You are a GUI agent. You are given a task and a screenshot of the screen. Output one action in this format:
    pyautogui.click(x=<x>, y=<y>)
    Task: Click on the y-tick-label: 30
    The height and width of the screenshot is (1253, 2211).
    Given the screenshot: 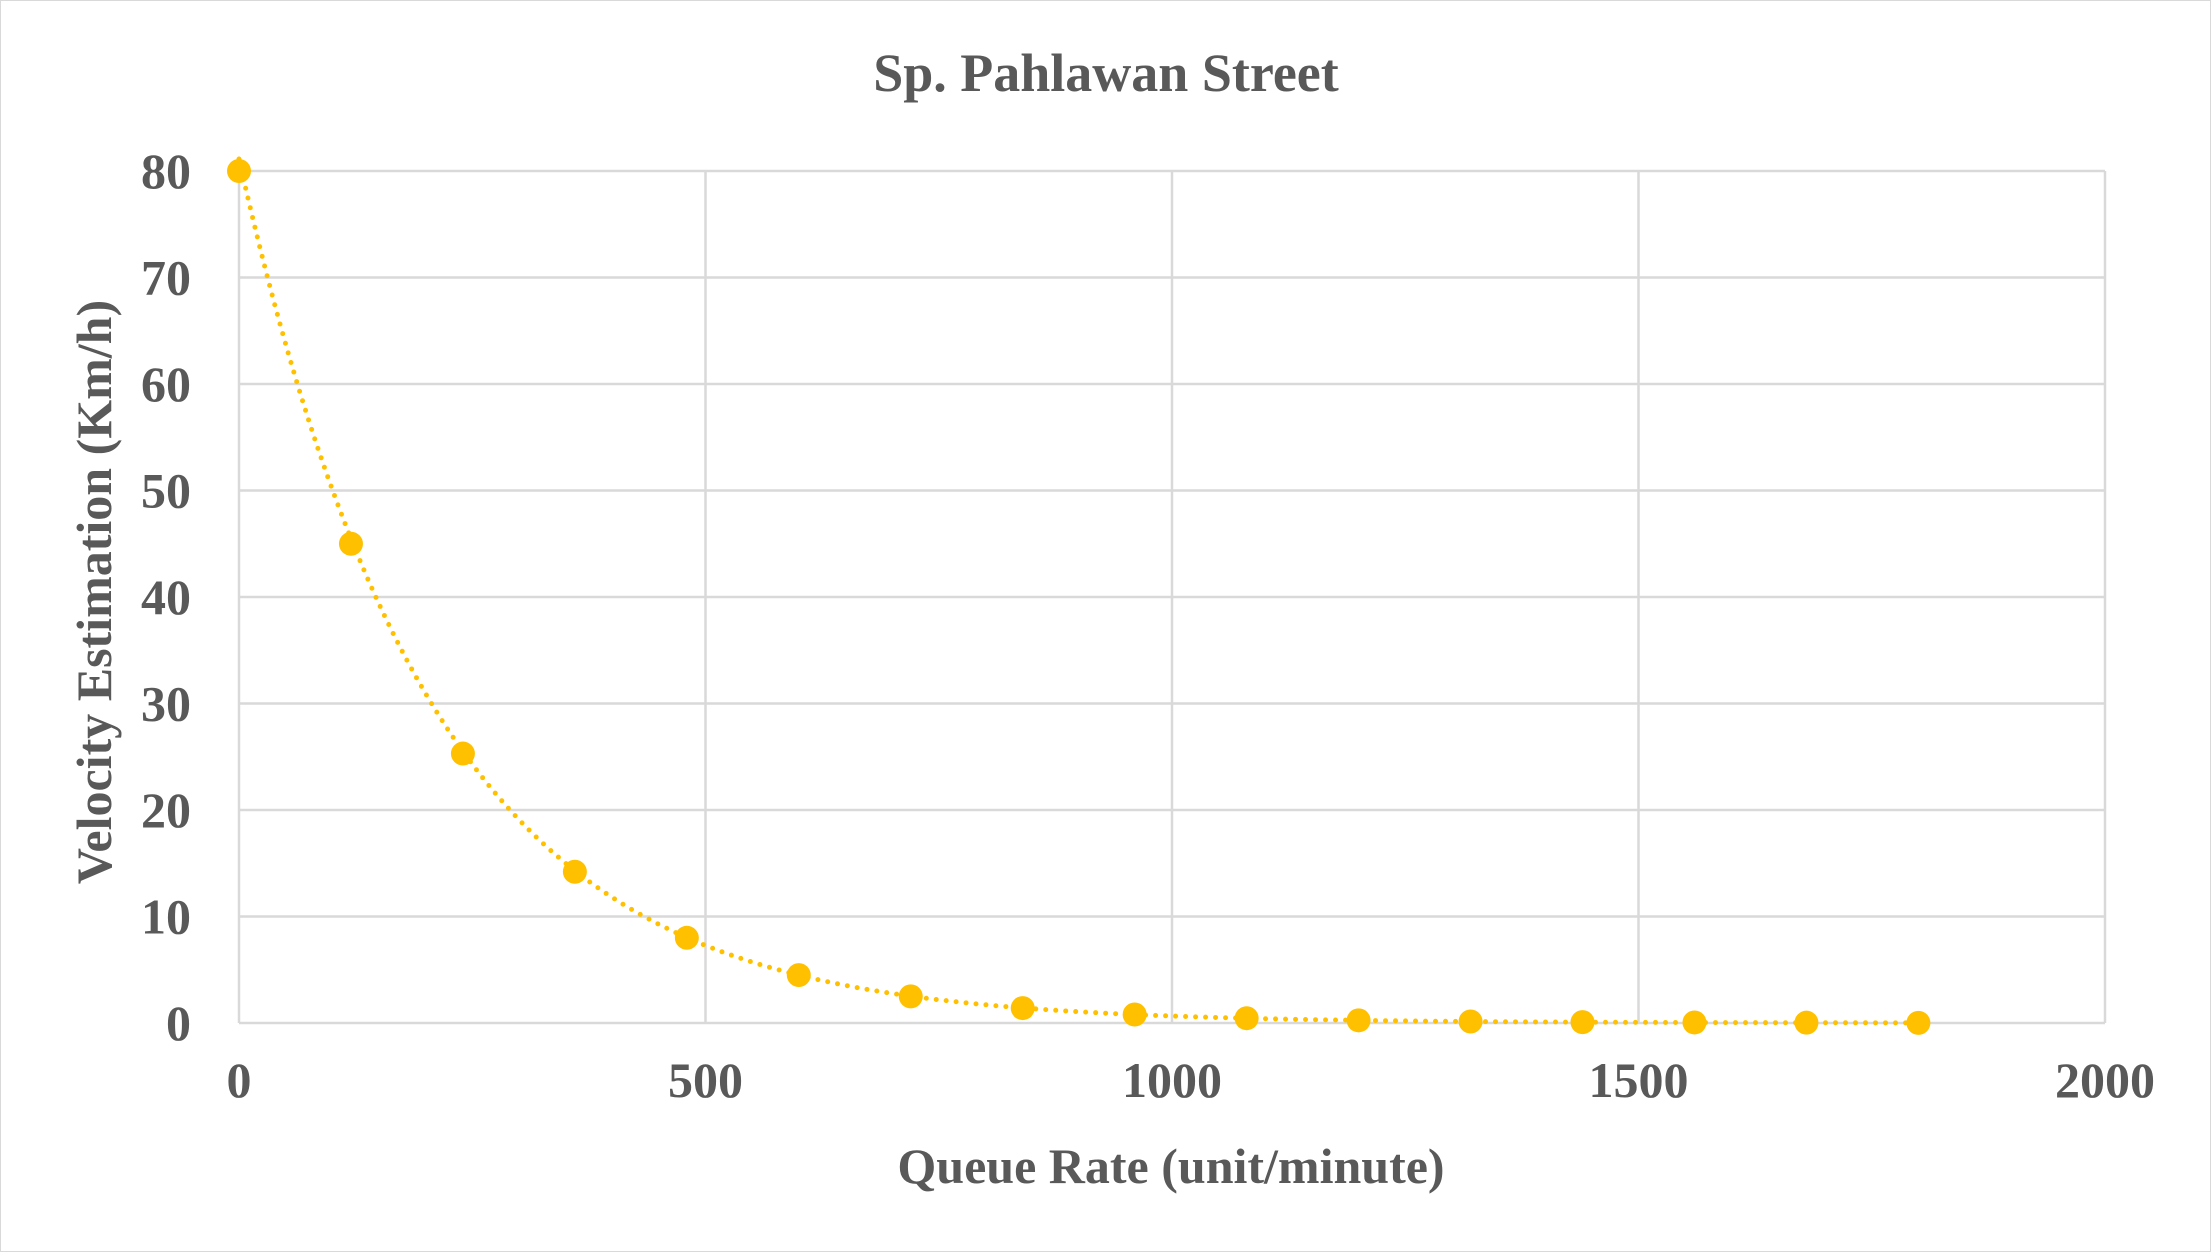 What is the action you would take?
    pyautogui.click(x=166, y=704)
    